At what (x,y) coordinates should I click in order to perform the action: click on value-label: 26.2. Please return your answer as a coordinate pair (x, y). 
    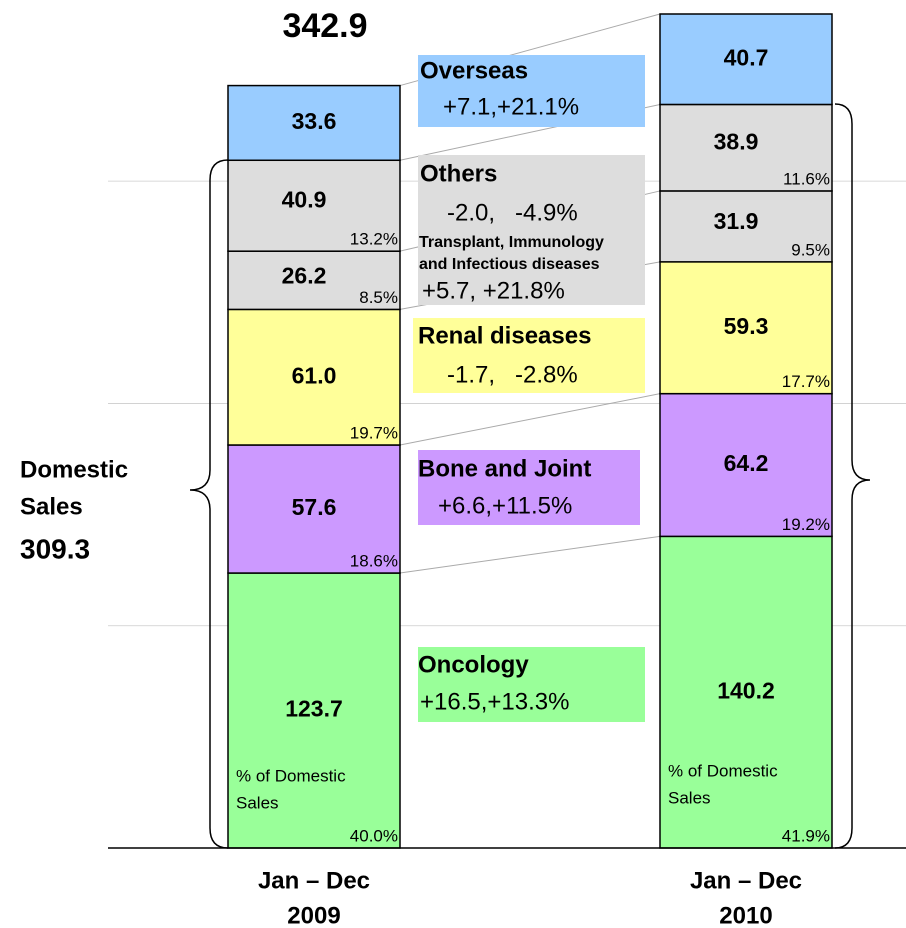
    Looking at the image, I should click on (304, 275).